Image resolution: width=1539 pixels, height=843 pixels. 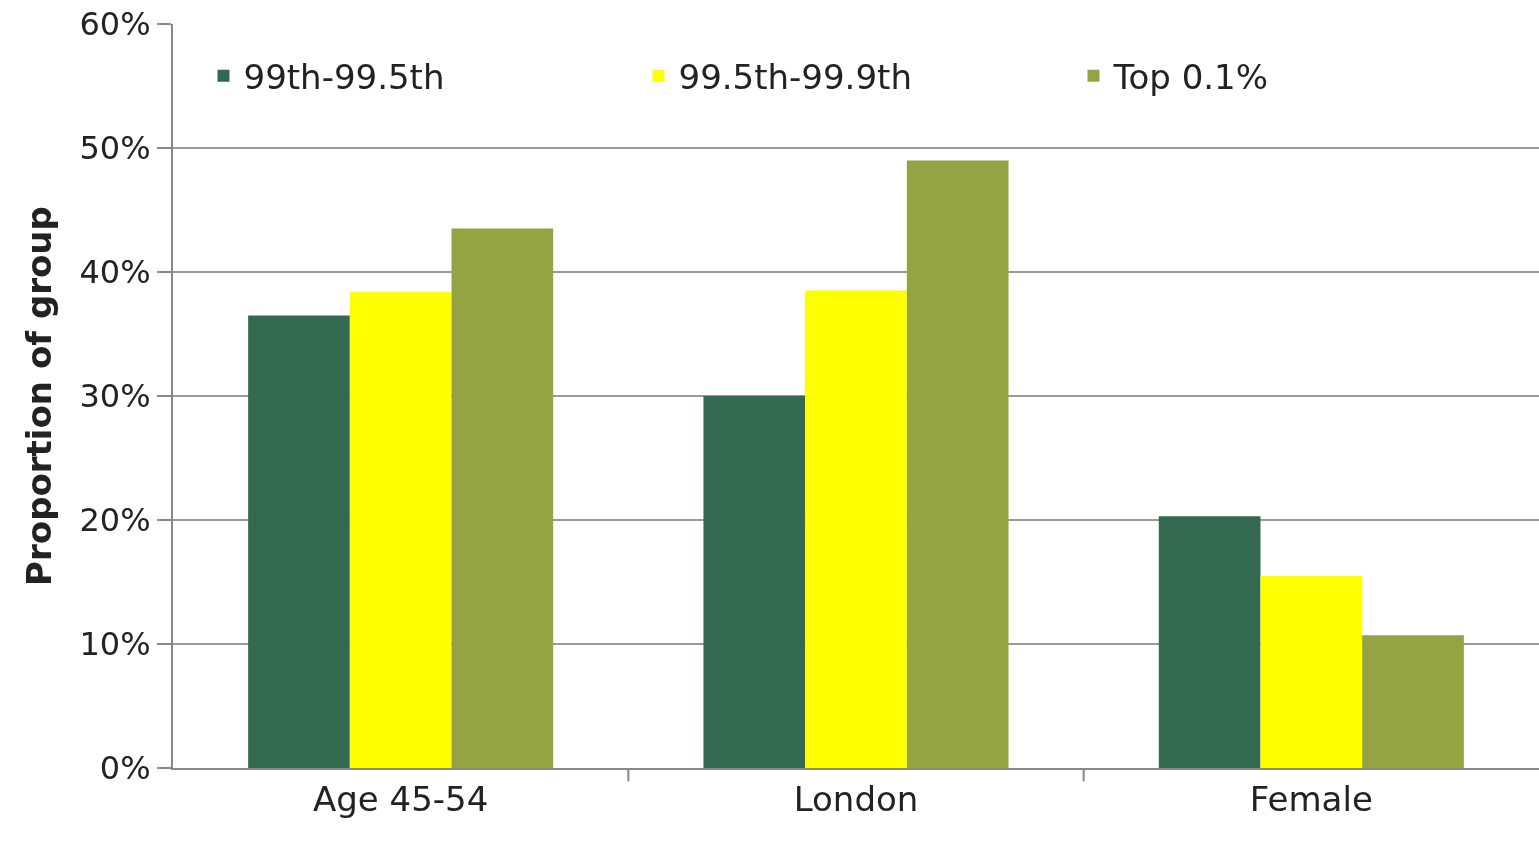 What do you see at coordinates (115, 24) in the screenshot?
I see `y-tick-label: 60%` at bounding box center [115, 24].